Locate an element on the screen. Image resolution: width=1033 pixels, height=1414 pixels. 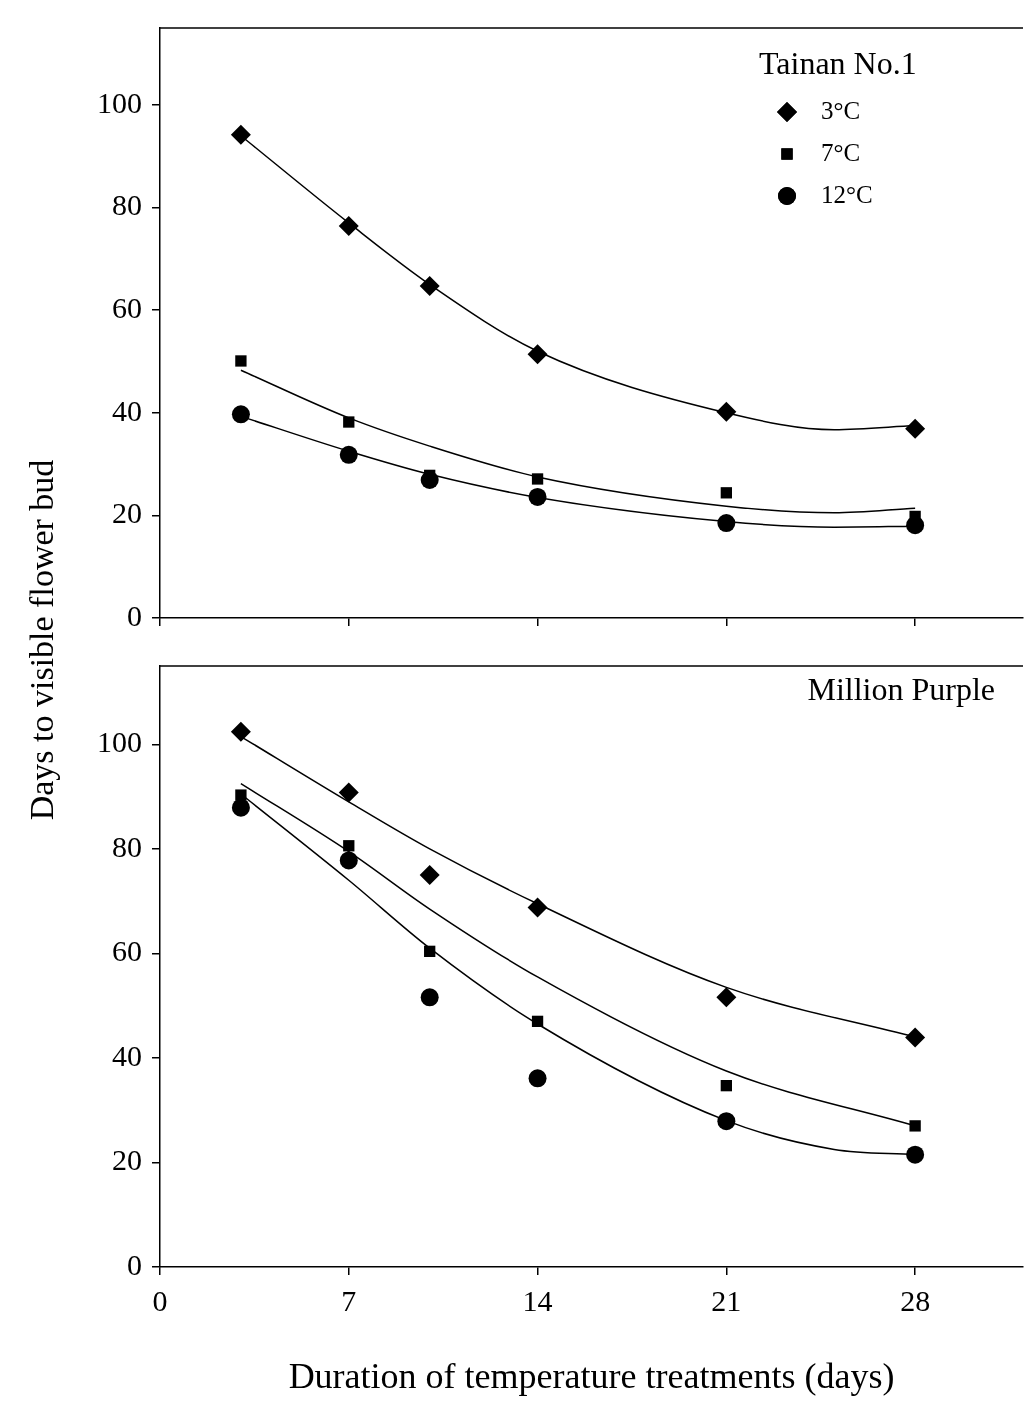
legend-label: 3°C is located at coordinates (841, 110).